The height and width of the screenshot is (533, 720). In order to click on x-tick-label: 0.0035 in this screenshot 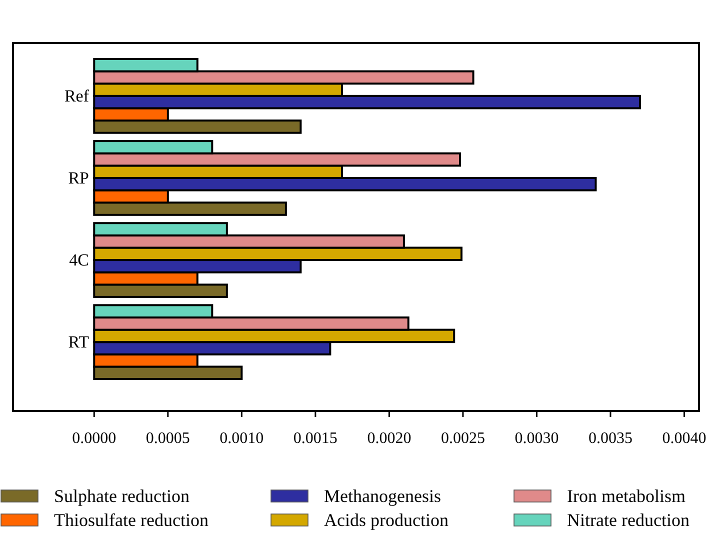, I will do `click(610, 438)`.